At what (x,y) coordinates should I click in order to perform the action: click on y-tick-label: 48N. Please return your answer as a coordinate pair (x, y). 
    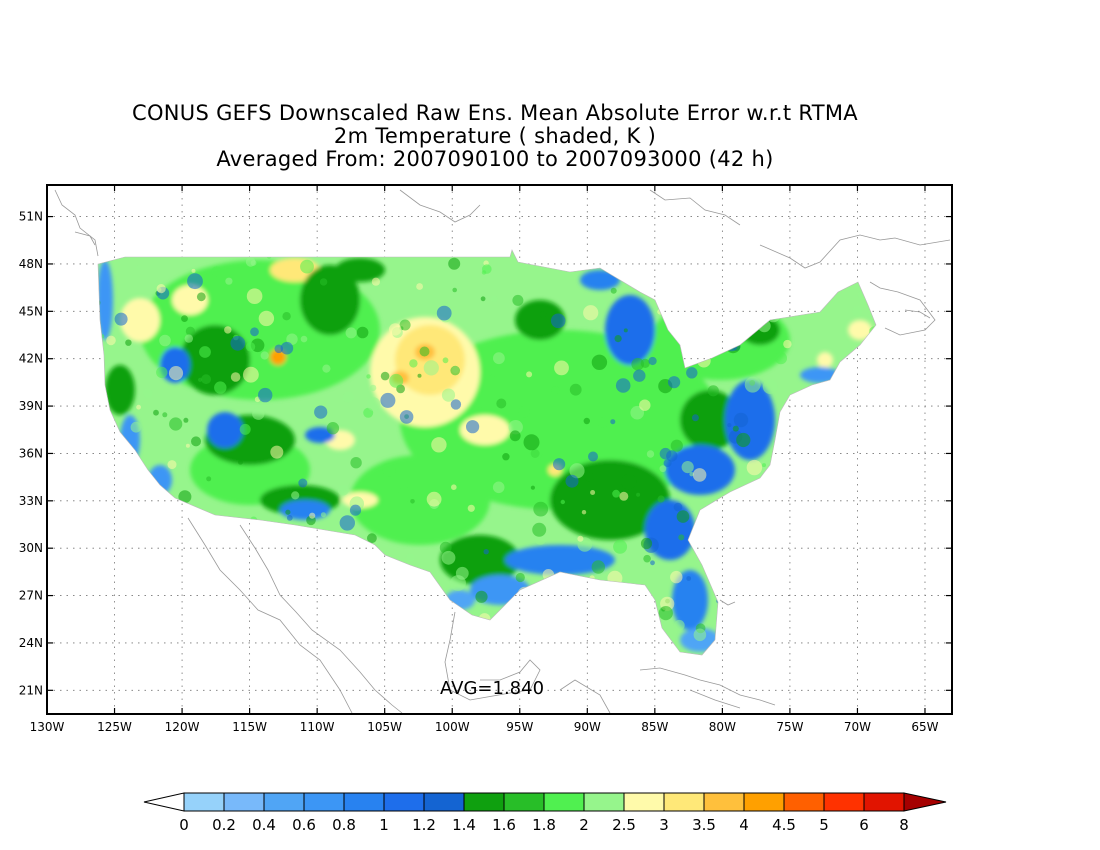
    Looking at the image, I should click on (31, 264).